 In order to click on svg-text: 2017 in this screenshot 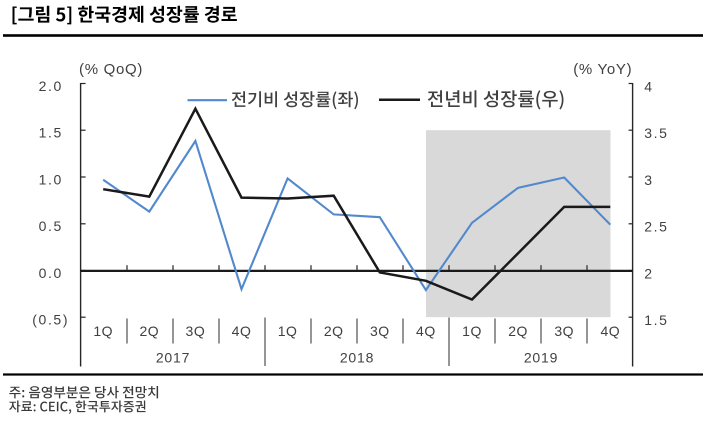, I will do `click(173, 358)`.